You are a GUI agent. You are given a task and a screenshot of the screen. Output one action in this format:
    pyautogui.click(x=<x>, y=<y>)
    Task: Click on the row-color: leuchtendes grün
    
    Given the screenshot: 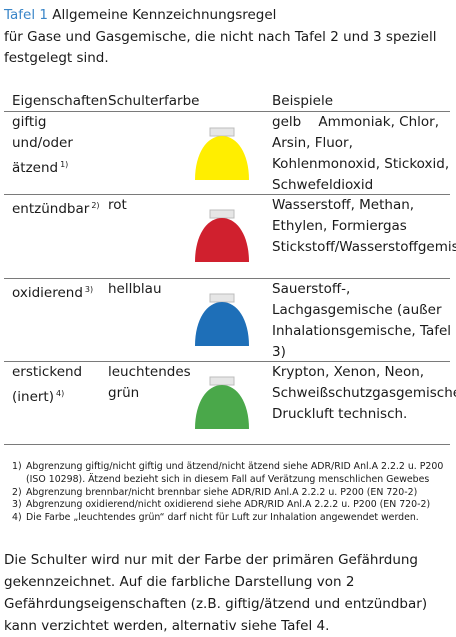 What is the action you would take?
    pyautogui.click(x=149, y=382)
    